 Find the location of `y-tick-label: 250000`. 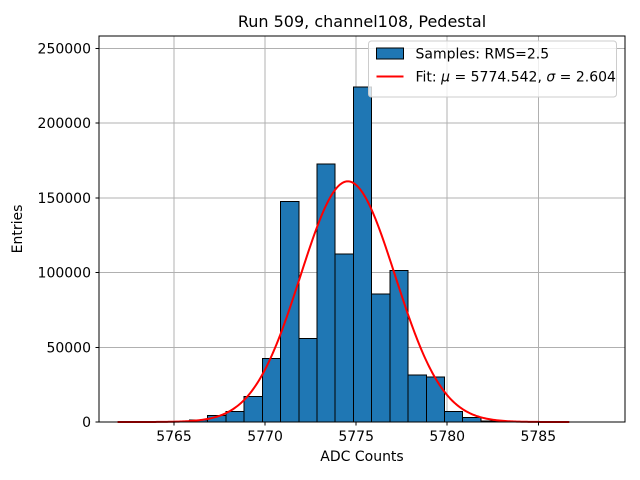

y-tick-label: 250000 is located at coordinates (64, 49).